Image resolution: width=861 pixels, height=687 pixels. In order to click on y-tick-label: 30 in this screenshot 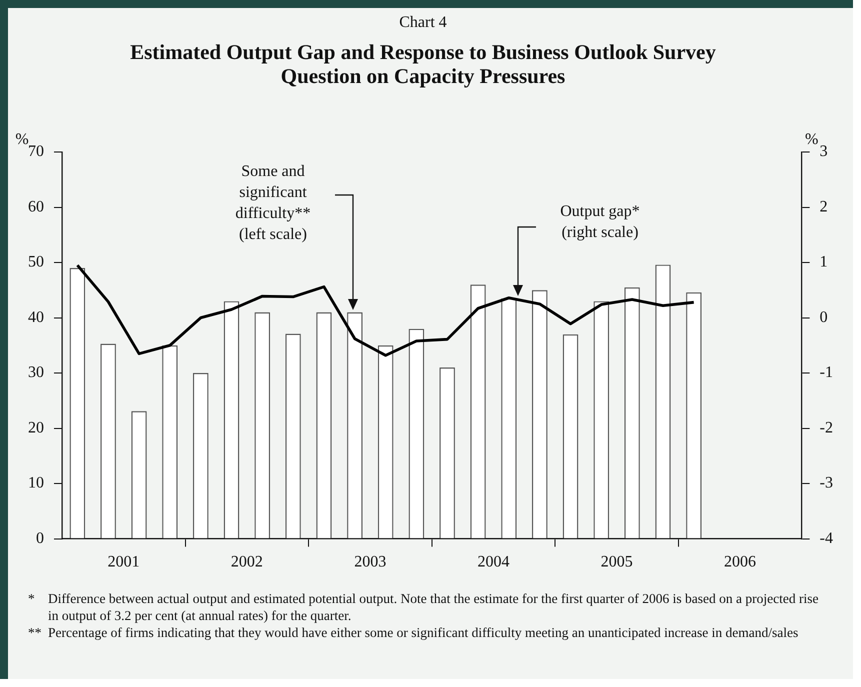, I will do `click(36, 373)`.